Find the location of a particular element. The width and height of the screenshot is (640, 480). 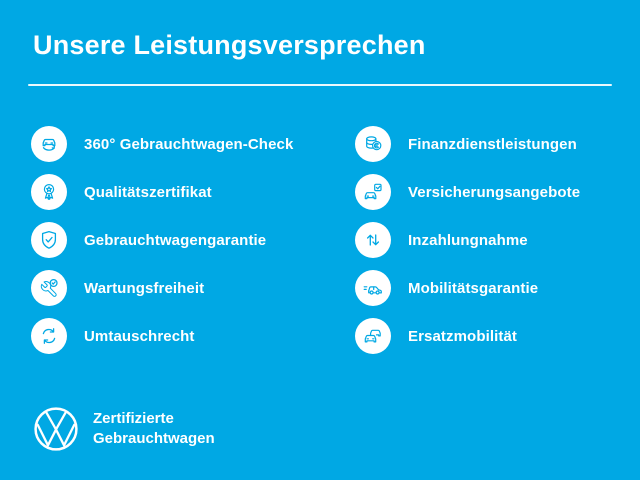

car-moving-icon is located at coordinates (373, 288).